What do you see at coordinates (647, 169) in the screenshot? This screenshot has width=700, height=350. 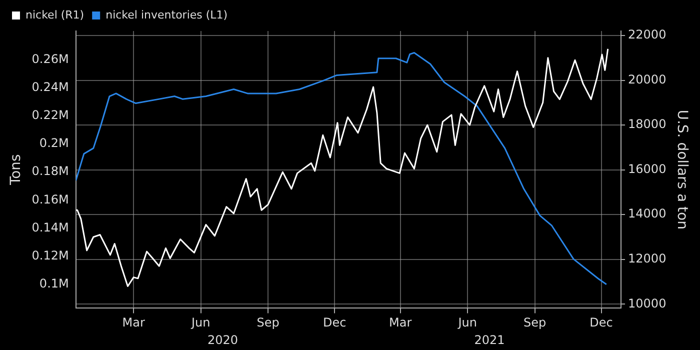 I see `y2-tick-label: 16000` at bounding box center [647, 169].